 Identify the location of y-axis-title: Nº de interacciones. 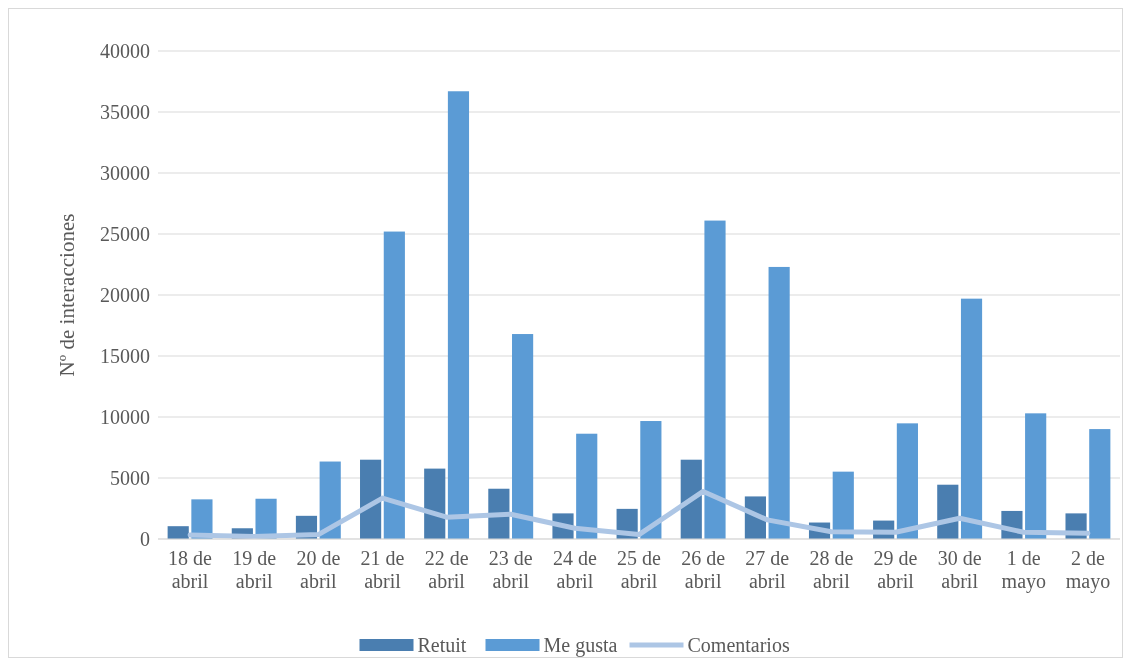
(67, 295).